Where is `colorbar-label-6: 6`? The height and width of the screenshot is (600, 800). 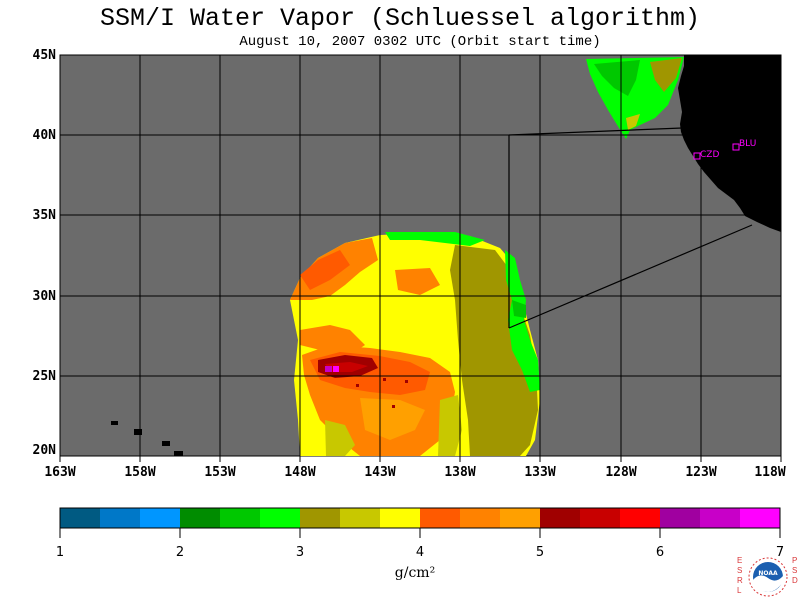
colorbar-label-6: 6 is located at coordinates (660, 552).